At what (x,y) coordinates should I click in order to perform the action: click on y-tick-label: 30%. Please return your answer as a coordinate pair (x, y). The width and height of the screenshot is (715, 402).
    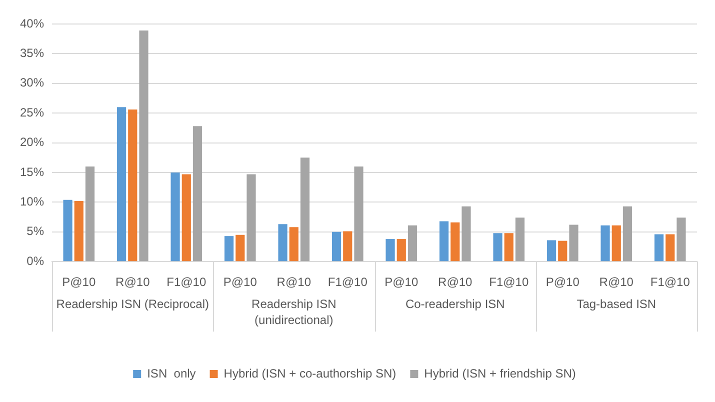
    Looking at the image, I should click on (32, 83).